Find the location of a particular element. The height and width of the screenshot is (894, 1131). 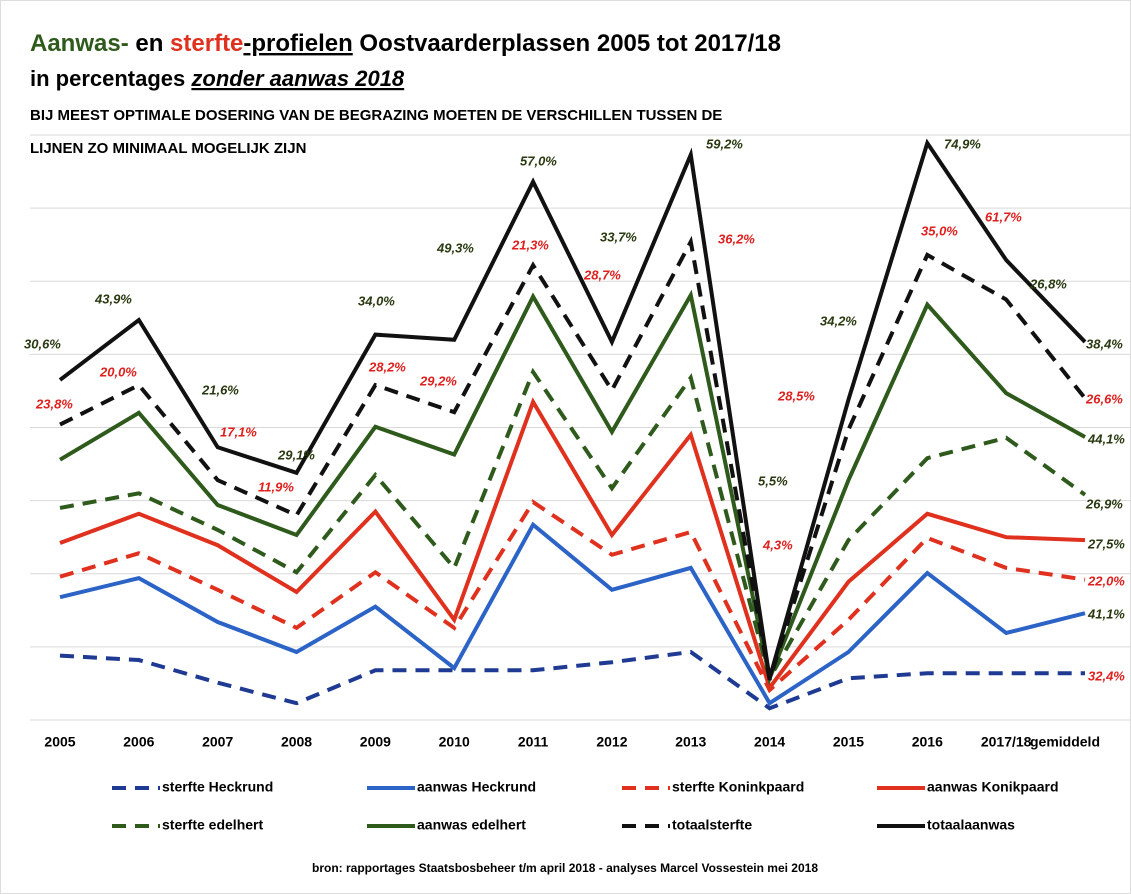

annotation: 28,5% is located at coordinates (796, 395).